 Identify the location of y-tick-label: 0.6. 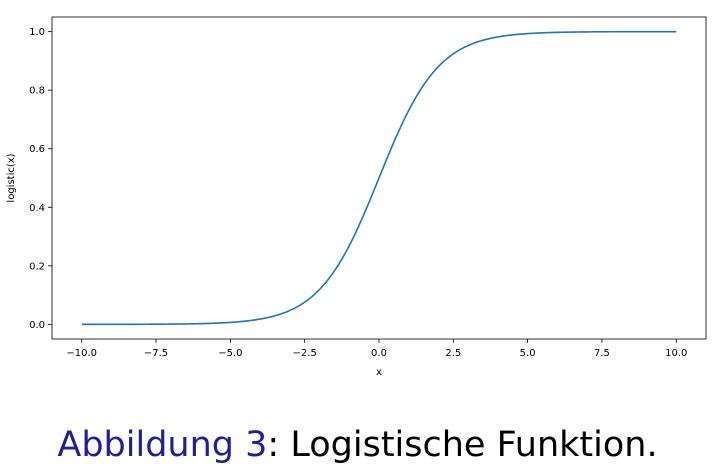
(37, 149).